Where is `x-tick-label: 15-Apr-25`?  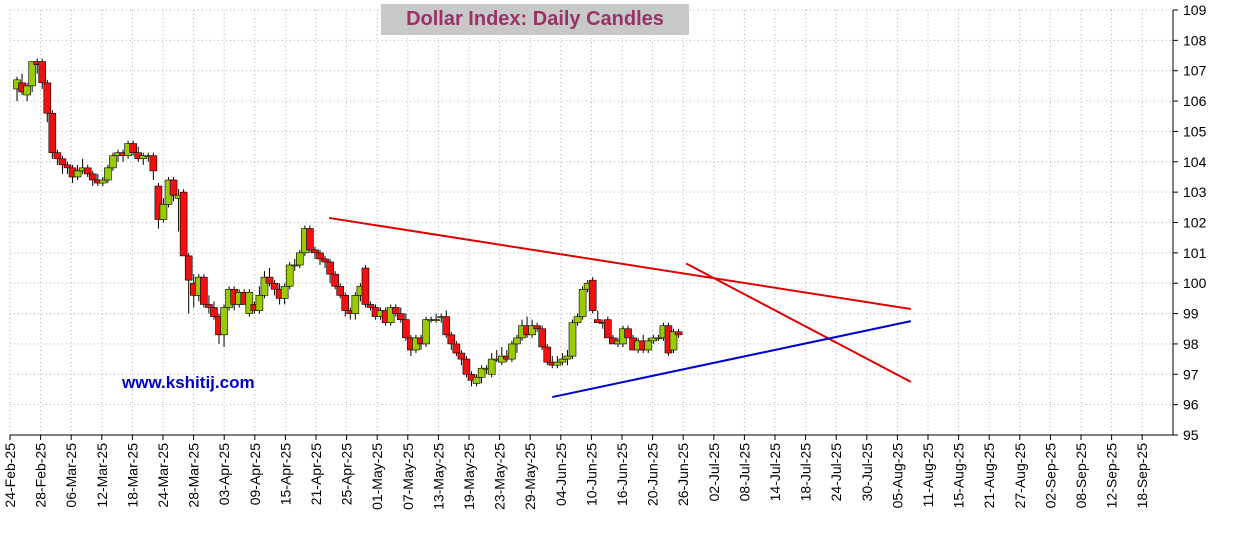 x-tick-label: 15-Apr-25 is located at coordinates (285, 474).